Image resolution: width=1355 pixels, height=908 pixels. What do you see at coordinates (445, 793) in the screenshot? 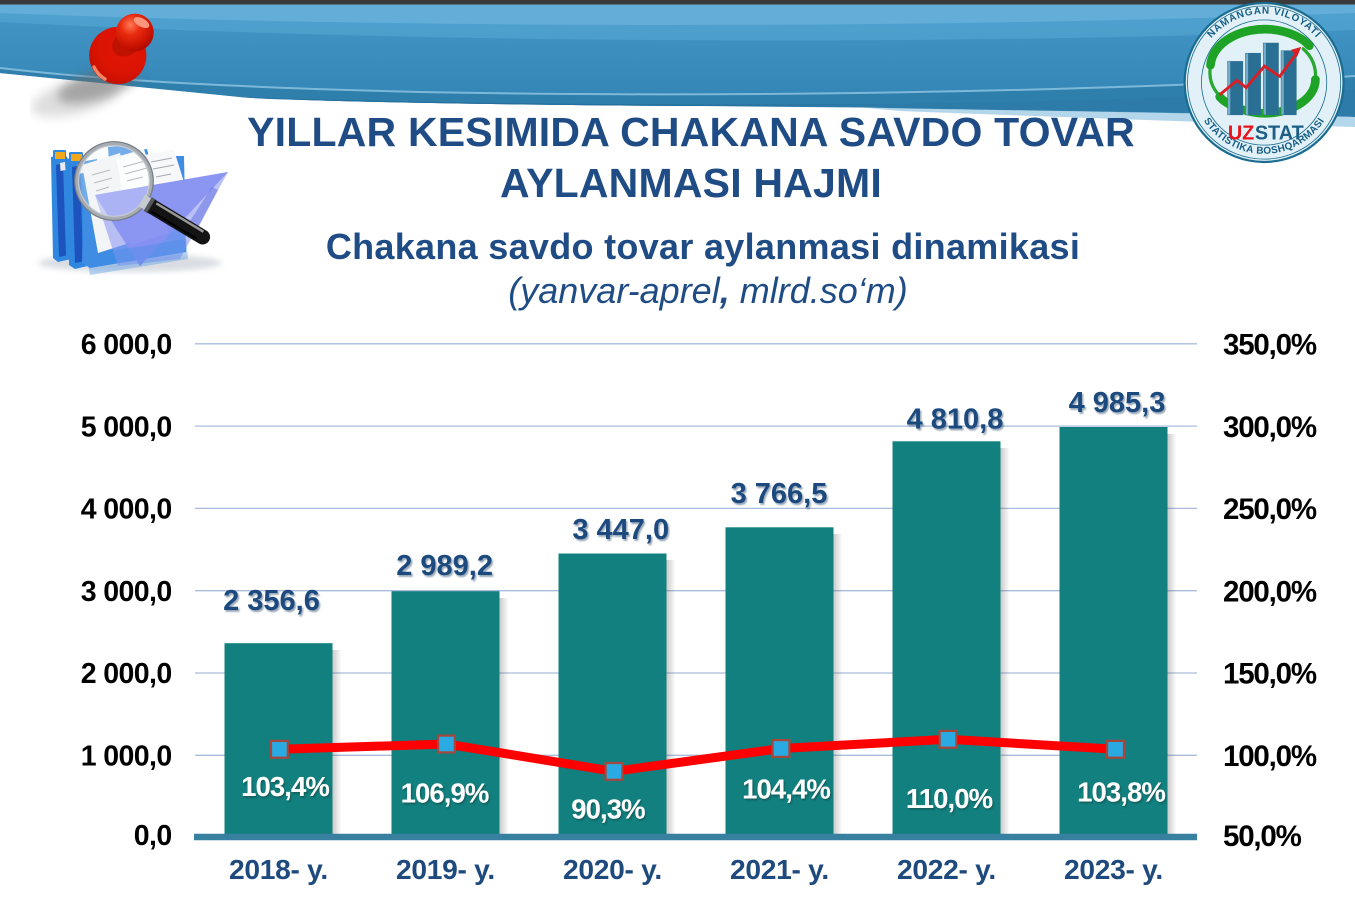
I see `svg-text: 106,9%` at bounding box center [445, 793].